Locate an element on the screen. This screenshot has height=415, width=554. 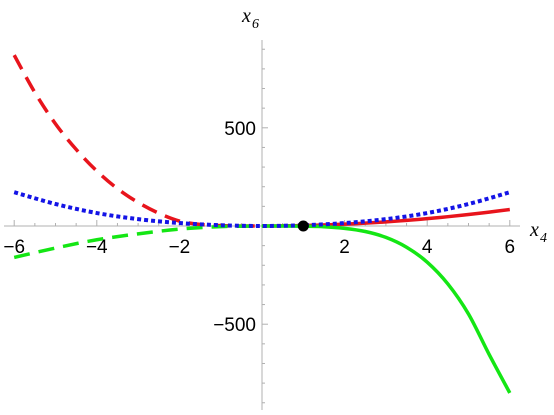
x-tick-label: −6 is located at coordinates (14, 247).